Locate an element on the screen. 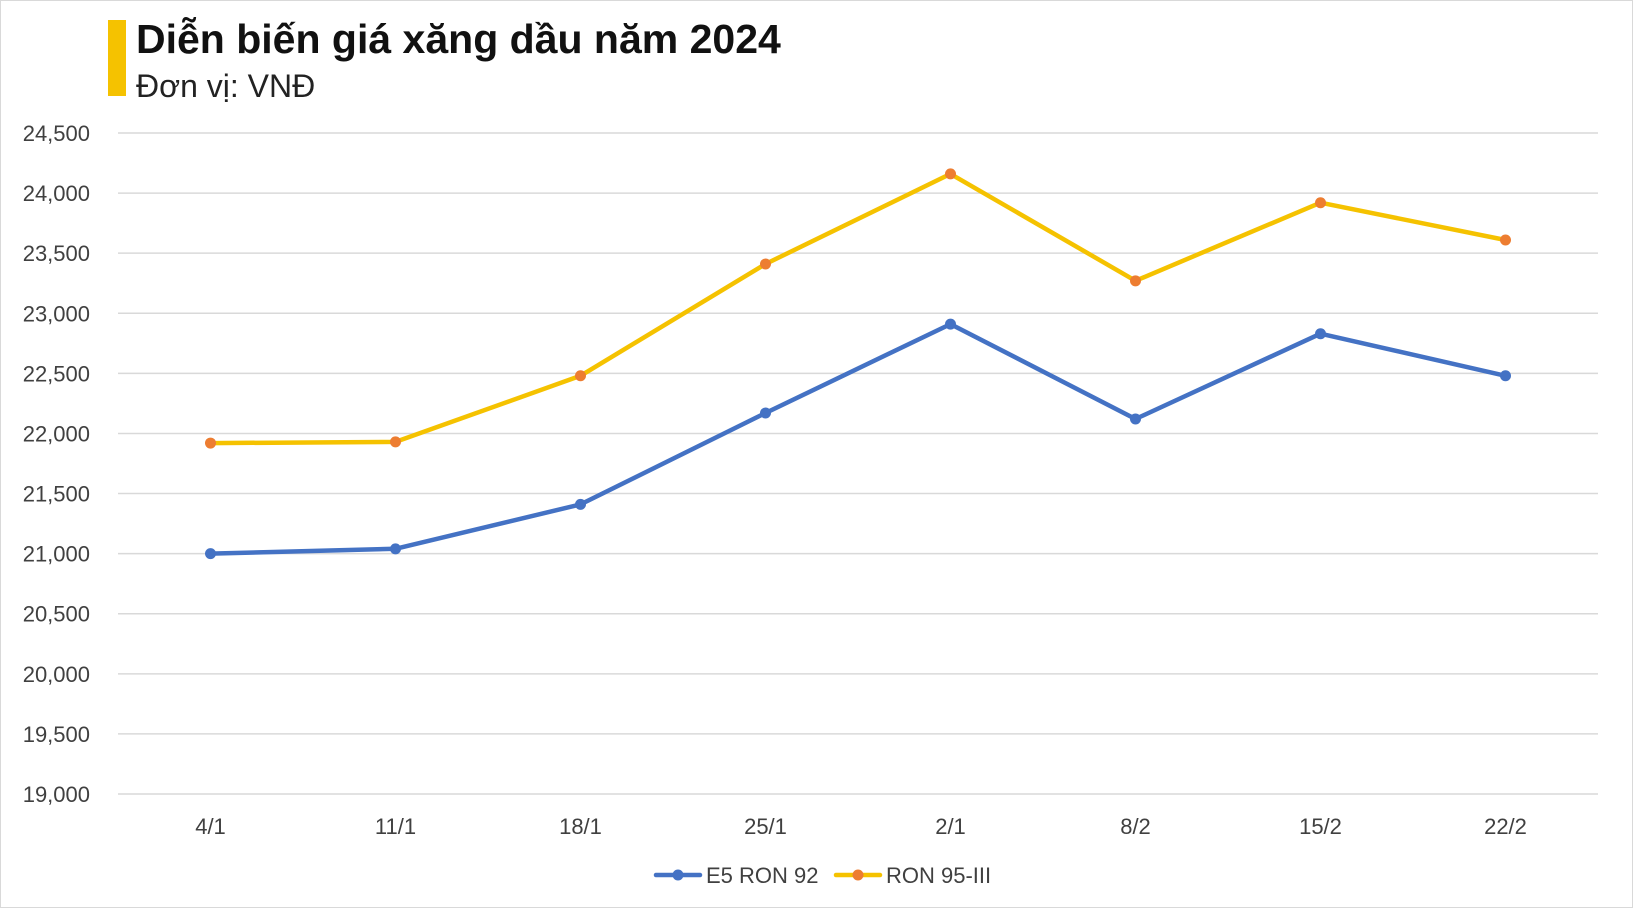  y-tick-label: 20,500 is located at coordinates (56, 614).